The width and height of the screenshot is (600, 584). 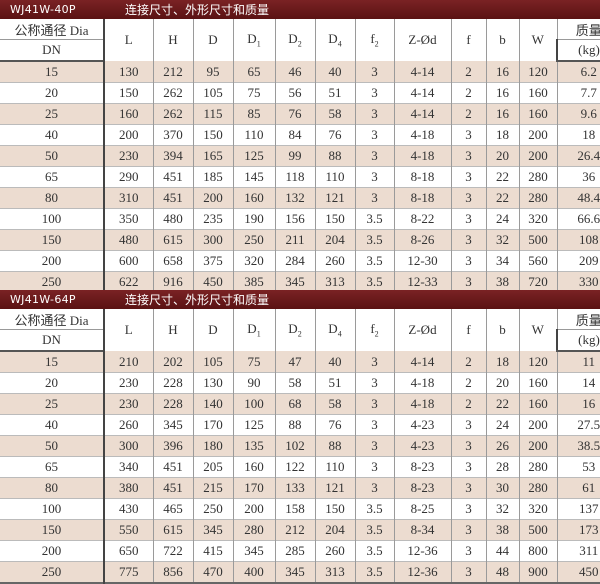 What do you see at coordinates (334, 509) in the screenshot?
I see `table-cell: 150` at bounding box center [334, 509].